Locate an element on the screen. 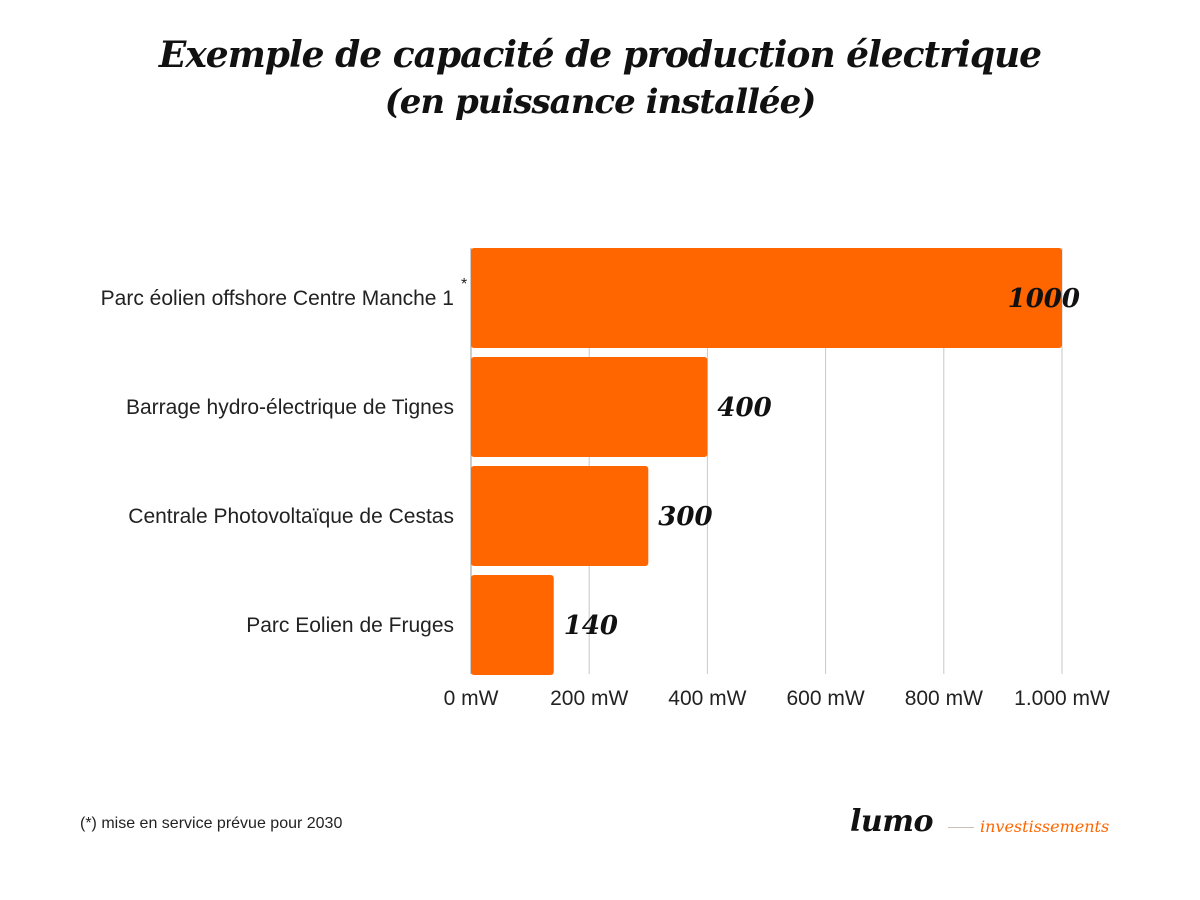 The width and height of the screenshot is (1200, 900). data-label: 300 is located at coordinates (685, 517).